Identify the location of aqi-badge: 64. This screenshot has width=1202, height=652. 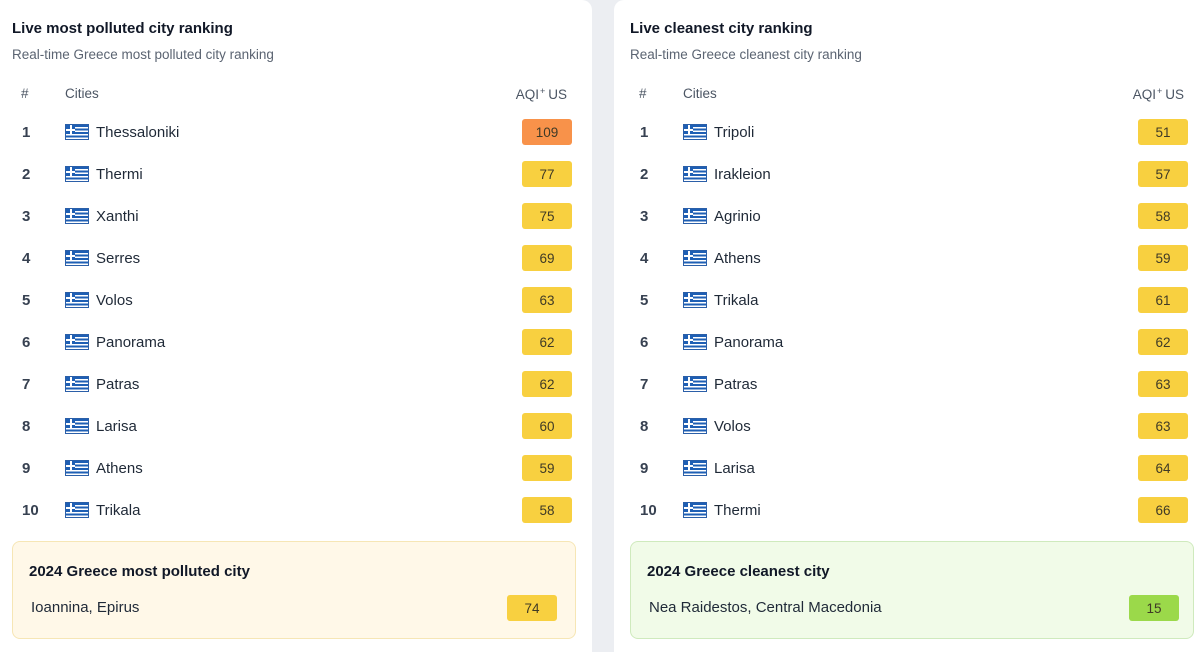
(1163, 468).